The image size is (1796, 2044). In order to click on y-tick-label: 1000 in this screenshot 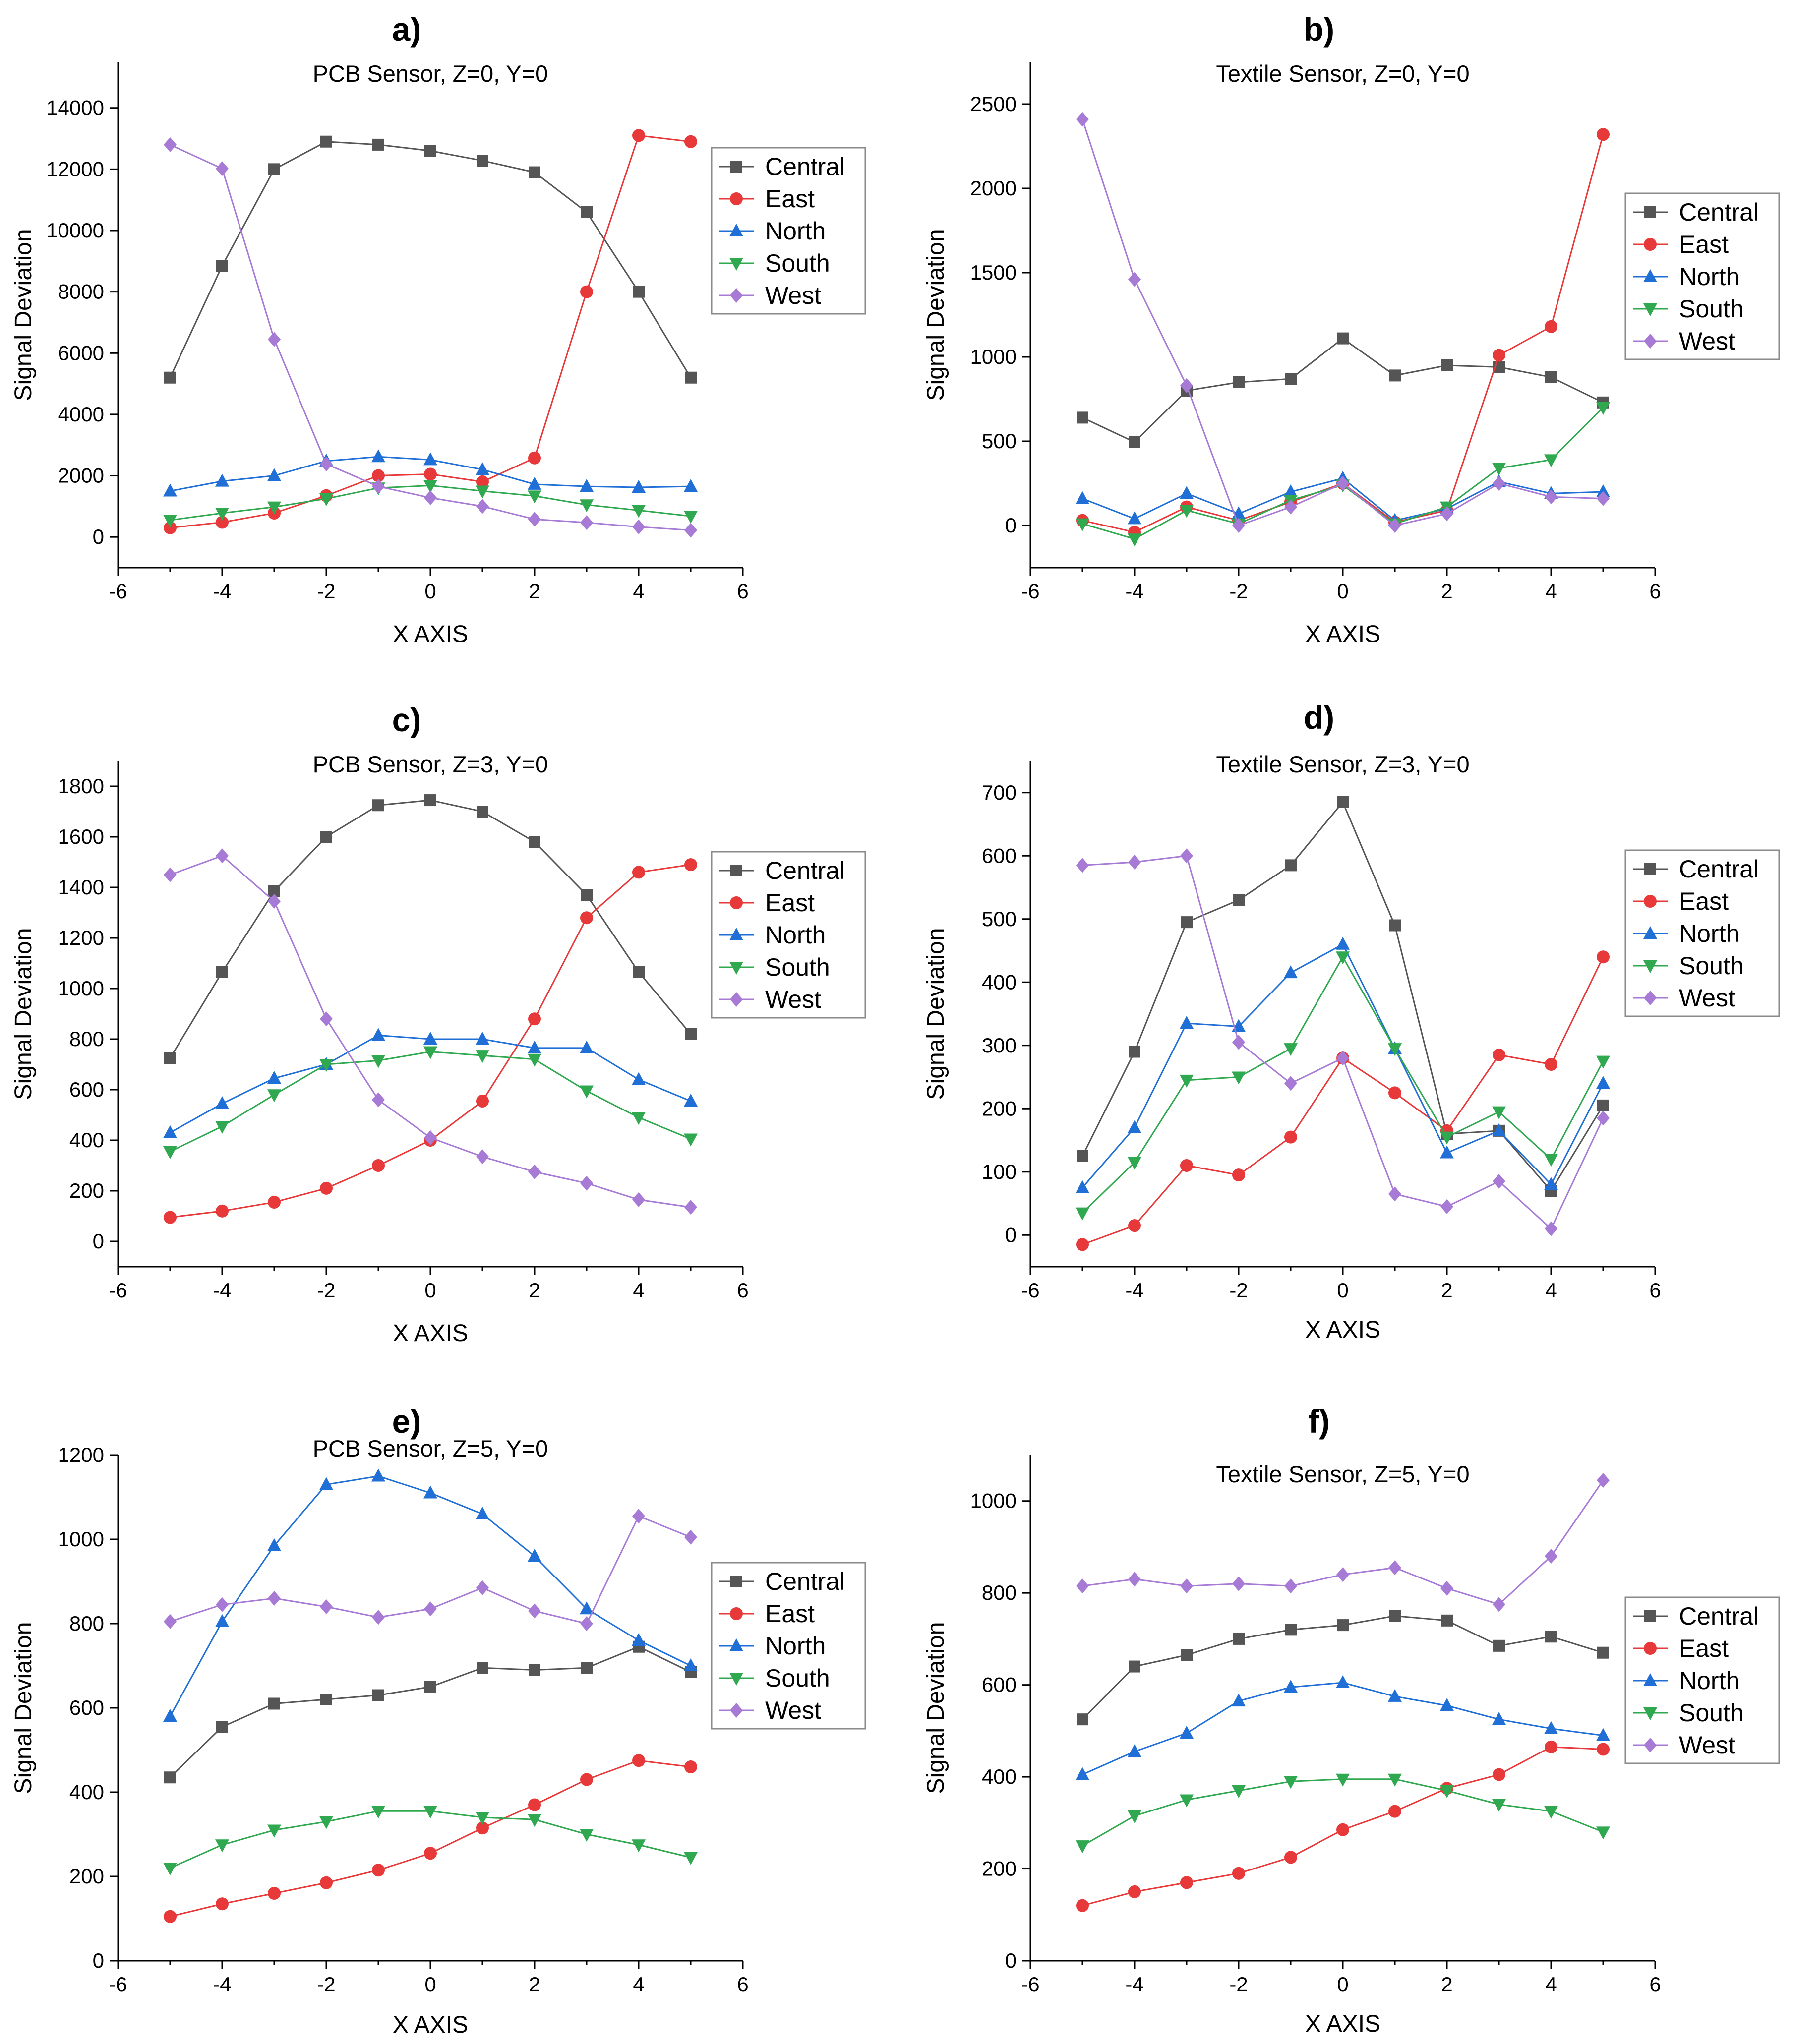, I will do `click(994, 356)`.